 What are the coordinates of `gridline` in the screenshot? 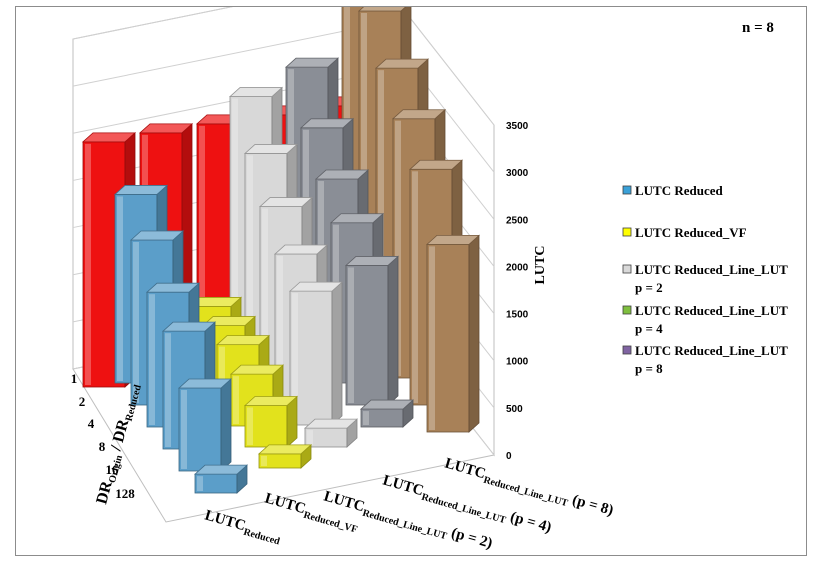 It's located at (283, 63).